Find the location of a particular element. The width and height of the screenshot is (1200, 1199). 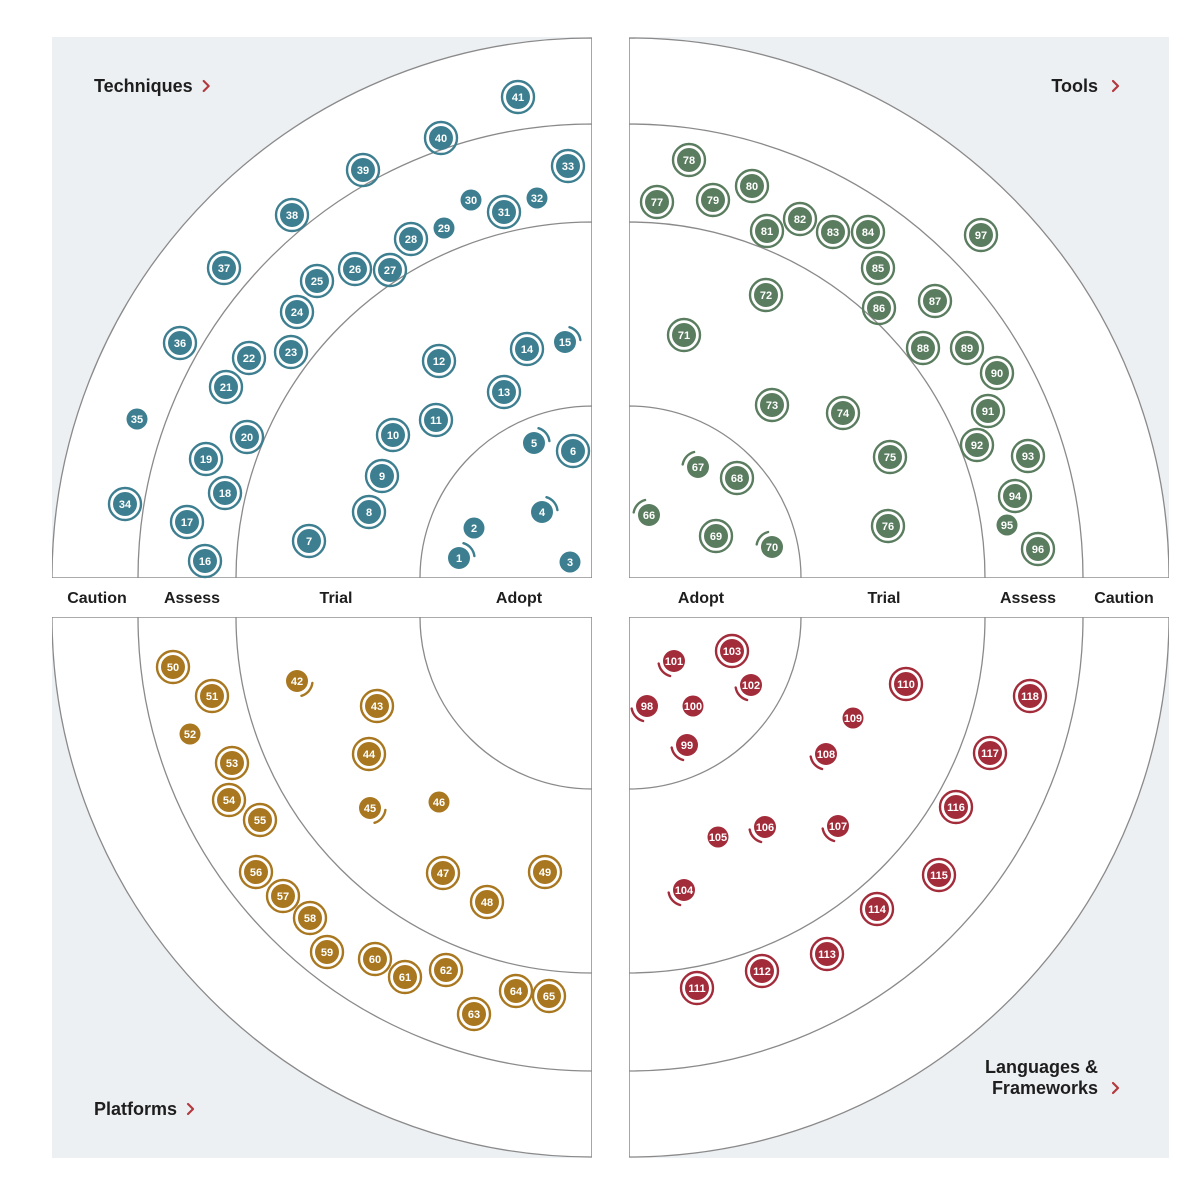

blip-47: 47 is located at coordinates (443, 873).